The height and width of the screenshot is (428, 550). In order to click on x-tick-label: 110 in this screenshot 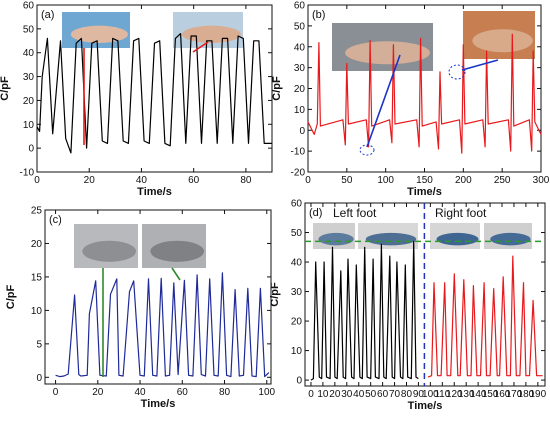, I will do `click(442, 394)`.